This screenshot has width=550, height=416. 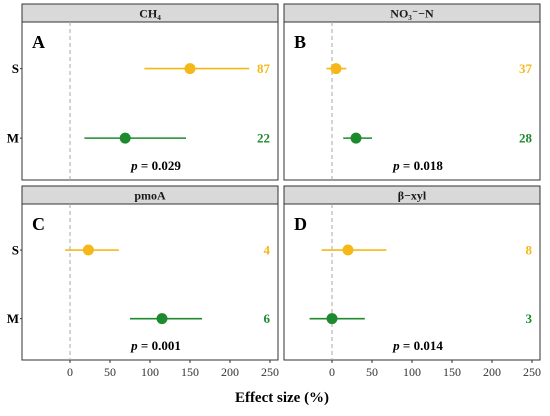 I want to click on sample-count-s: 87, so click(x=264, y=68).